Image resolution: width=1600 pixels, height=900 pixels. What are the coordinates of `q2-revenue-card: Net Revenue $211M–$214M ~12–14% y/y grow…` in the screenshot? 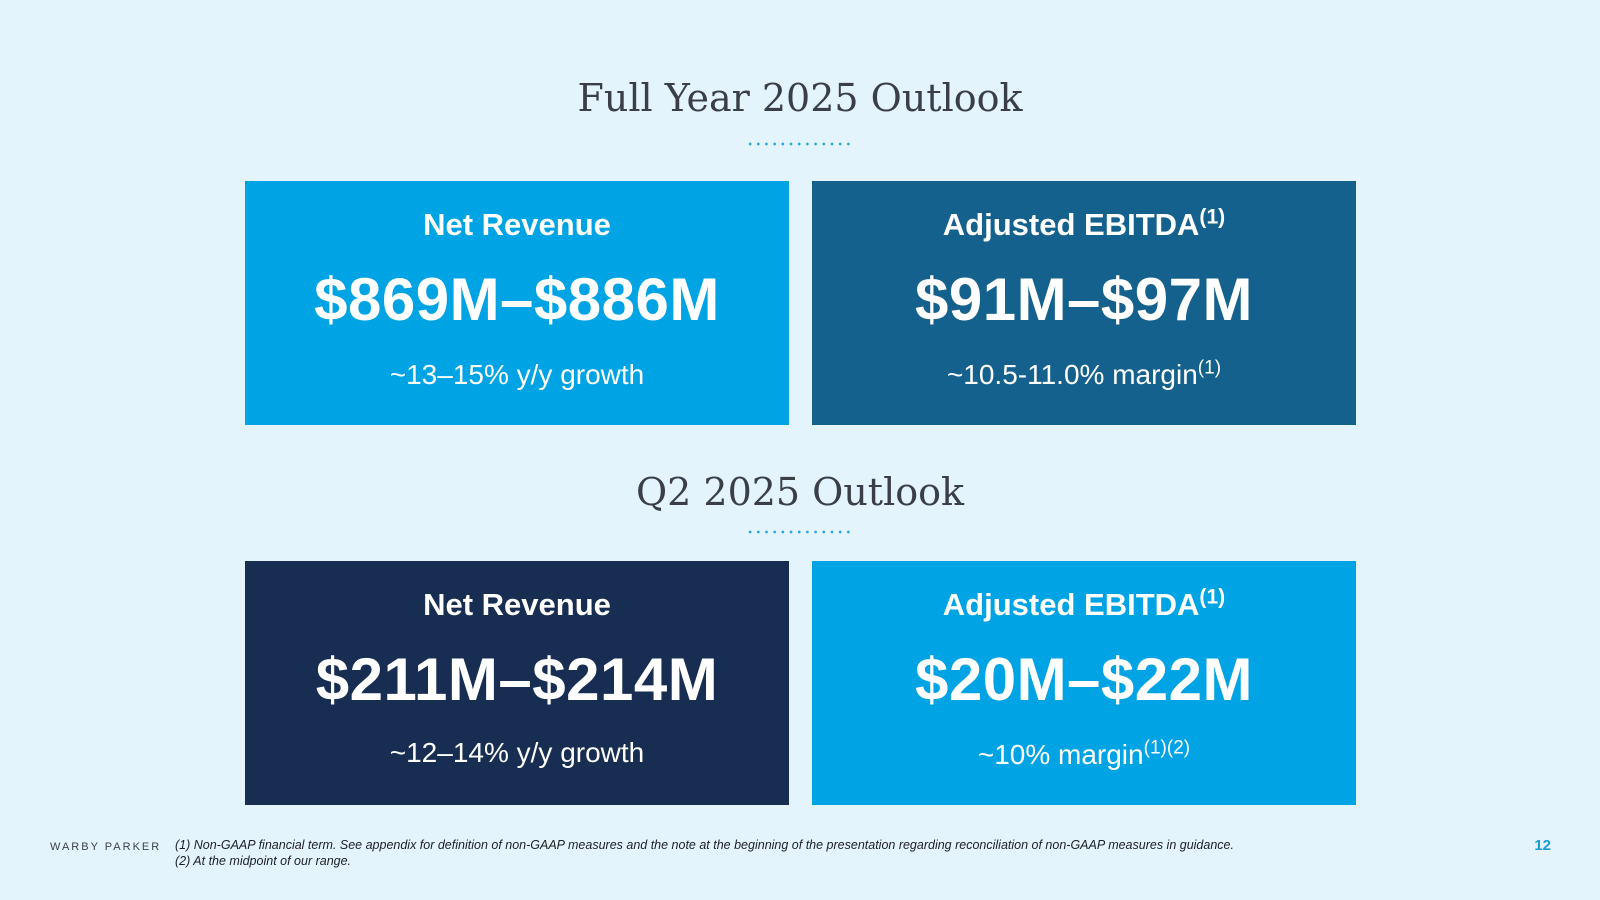 It's located at (517, 683).